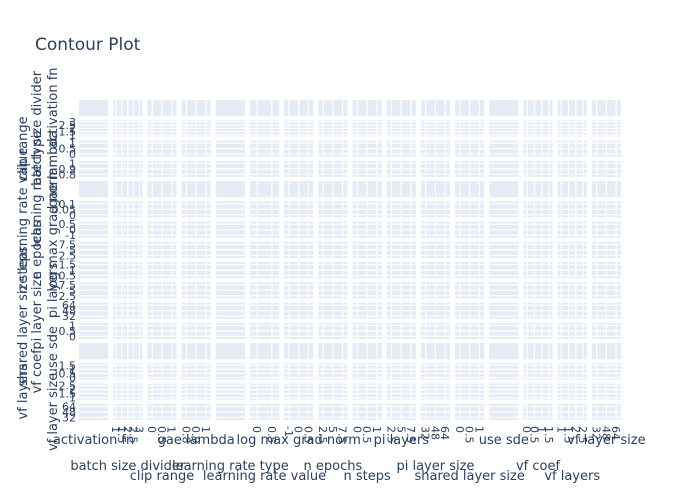 The width and height of the screenshot is (700, 500). Describe the element at coordinates (64, 209) in the screenshot. I see `y-tick-label: 0.05` at that location.